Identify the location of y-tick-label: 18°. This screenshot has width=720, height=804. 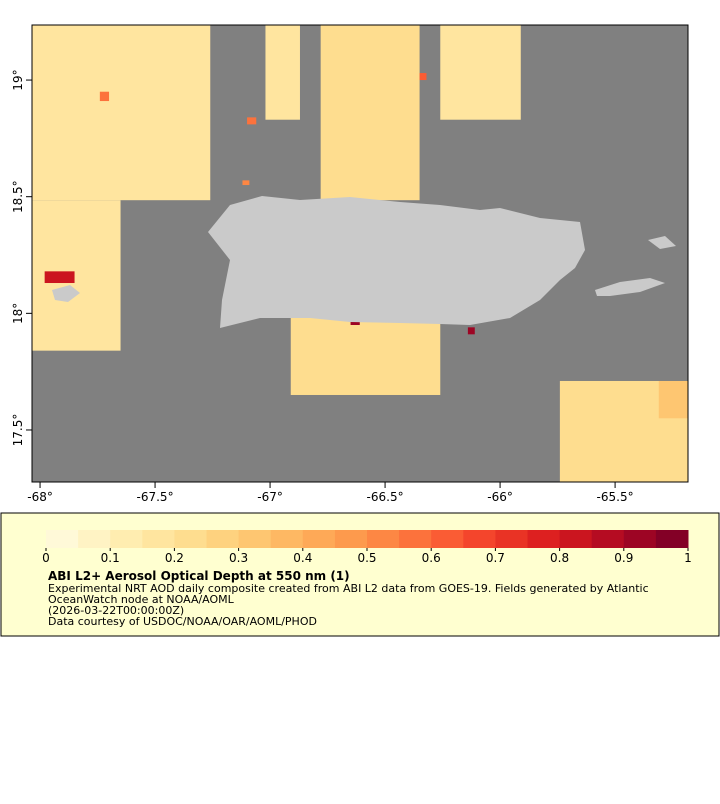
(18, 313).